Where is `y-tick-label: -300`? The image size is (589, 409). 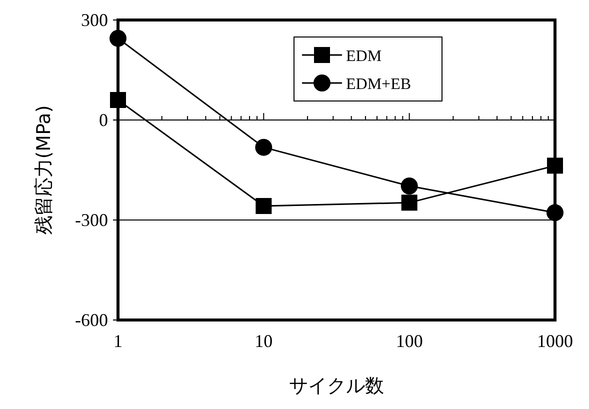 y-tick-label: -300 is located at coordinates (91, 220).